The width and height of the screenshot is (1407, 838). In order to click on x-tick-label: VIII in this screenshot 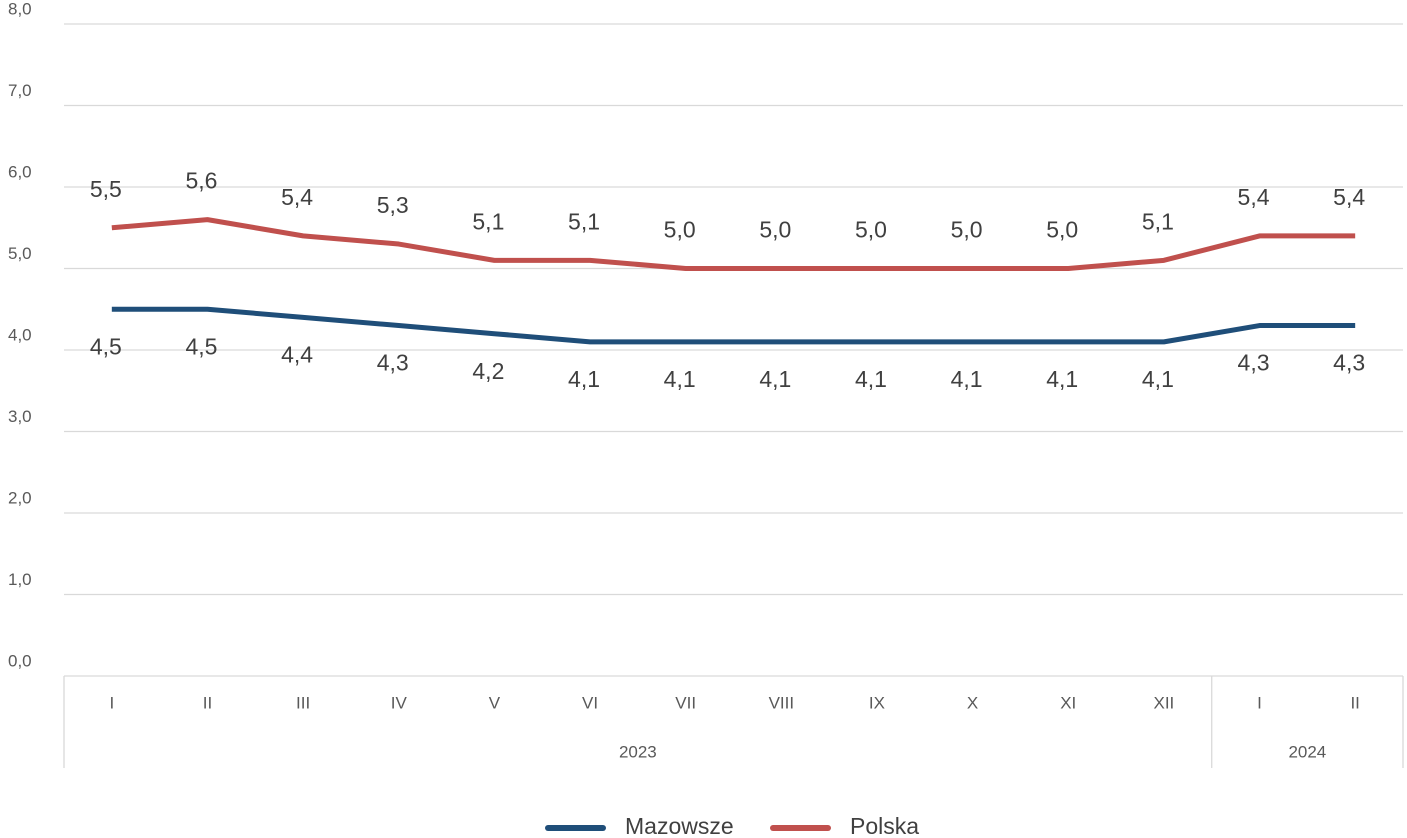, I will do `click(782, 702)`.